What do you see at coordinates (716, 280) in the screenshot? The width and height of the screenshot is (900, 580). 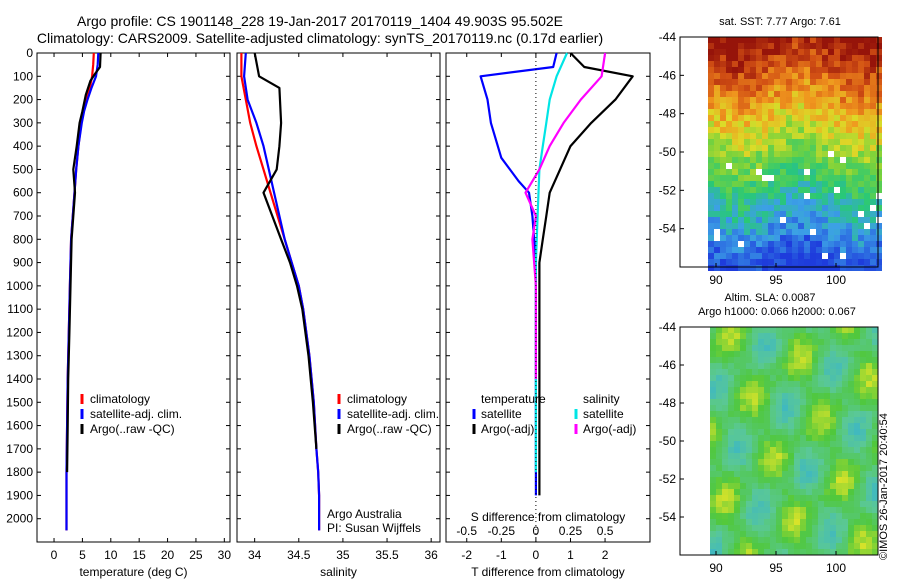 I see `x-tick-label: 90` at bounding box center [716, 280].